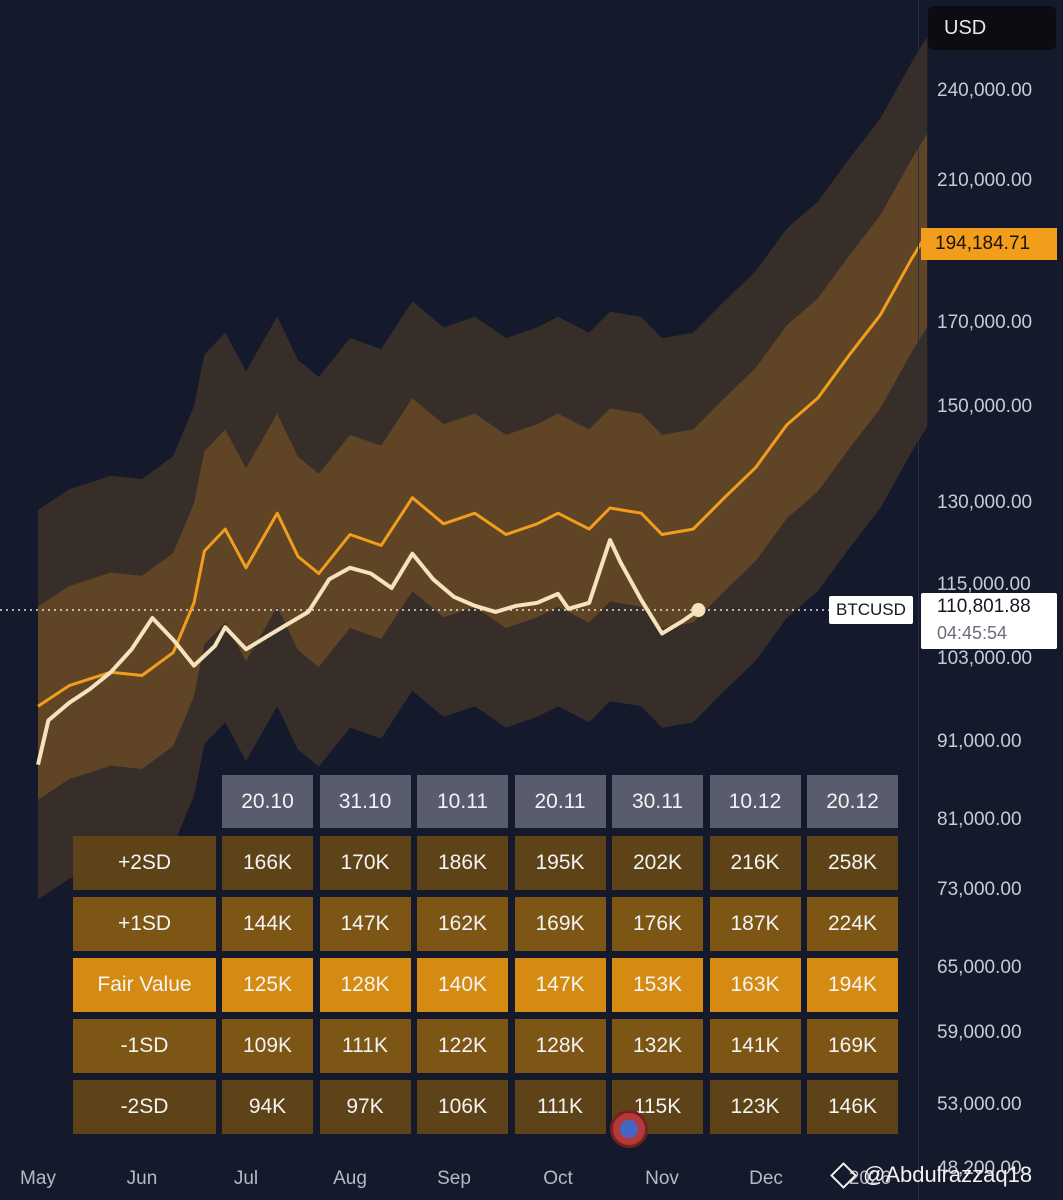  I want to click on price-tick-label: 91,000.00, so click(979, 742).